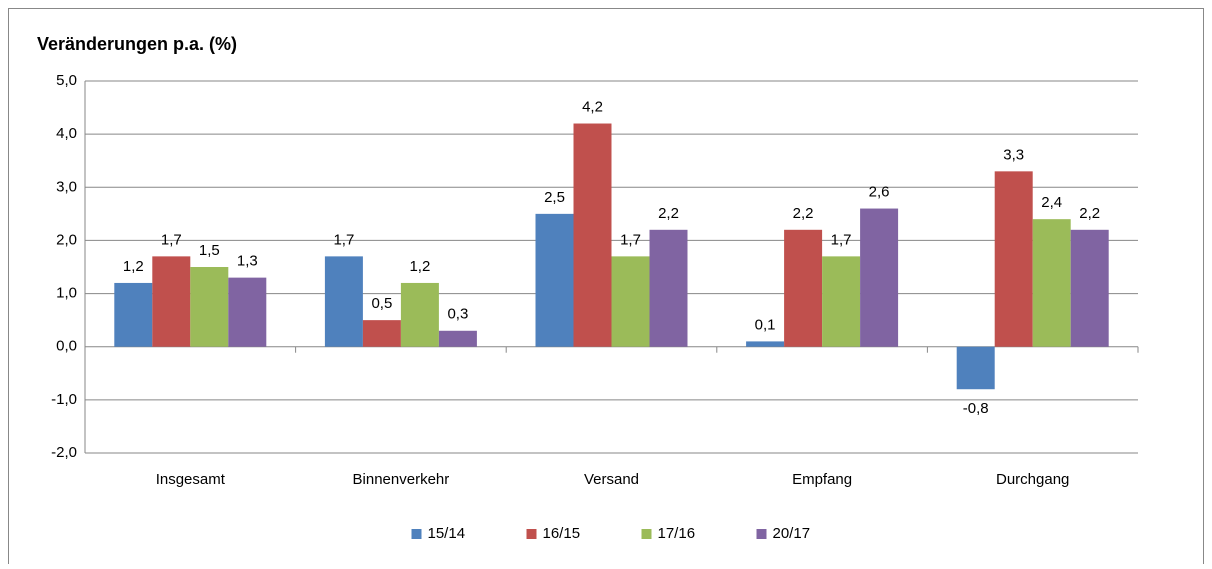 The image size is (1212, 569). Describe the element at coordinates (822, 479) in the screenshot. I see `x-tick-label: Empfang` at that location.